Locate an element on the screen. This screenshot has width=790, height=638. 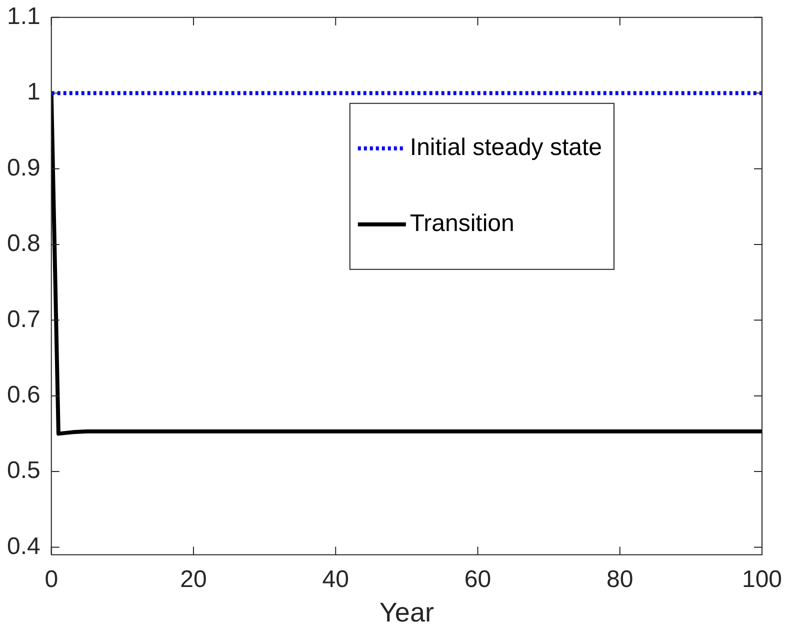
x-tick-label: 60 is located at coordinates (478, 579).